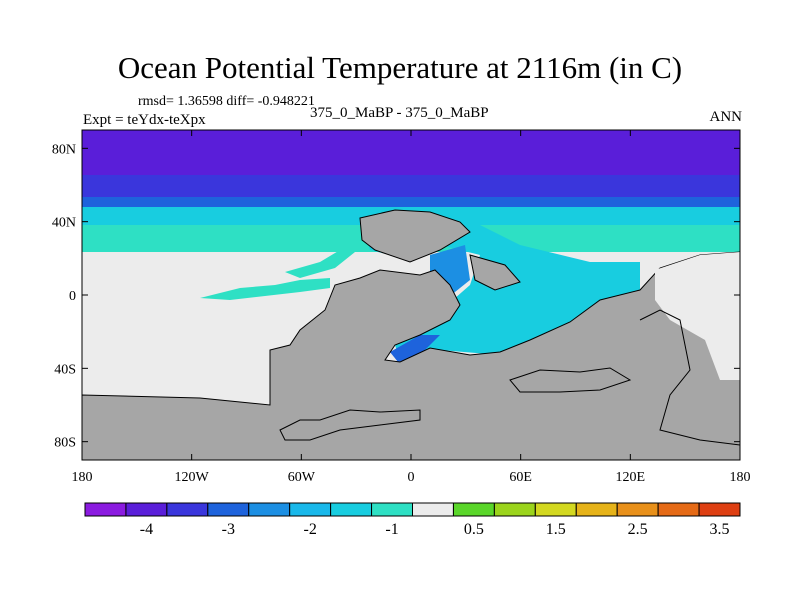  What do you see at coordinates (720, 529) in the screenshot?
I see `colorbar-label: 3.5` at bounding box center [720, 529].